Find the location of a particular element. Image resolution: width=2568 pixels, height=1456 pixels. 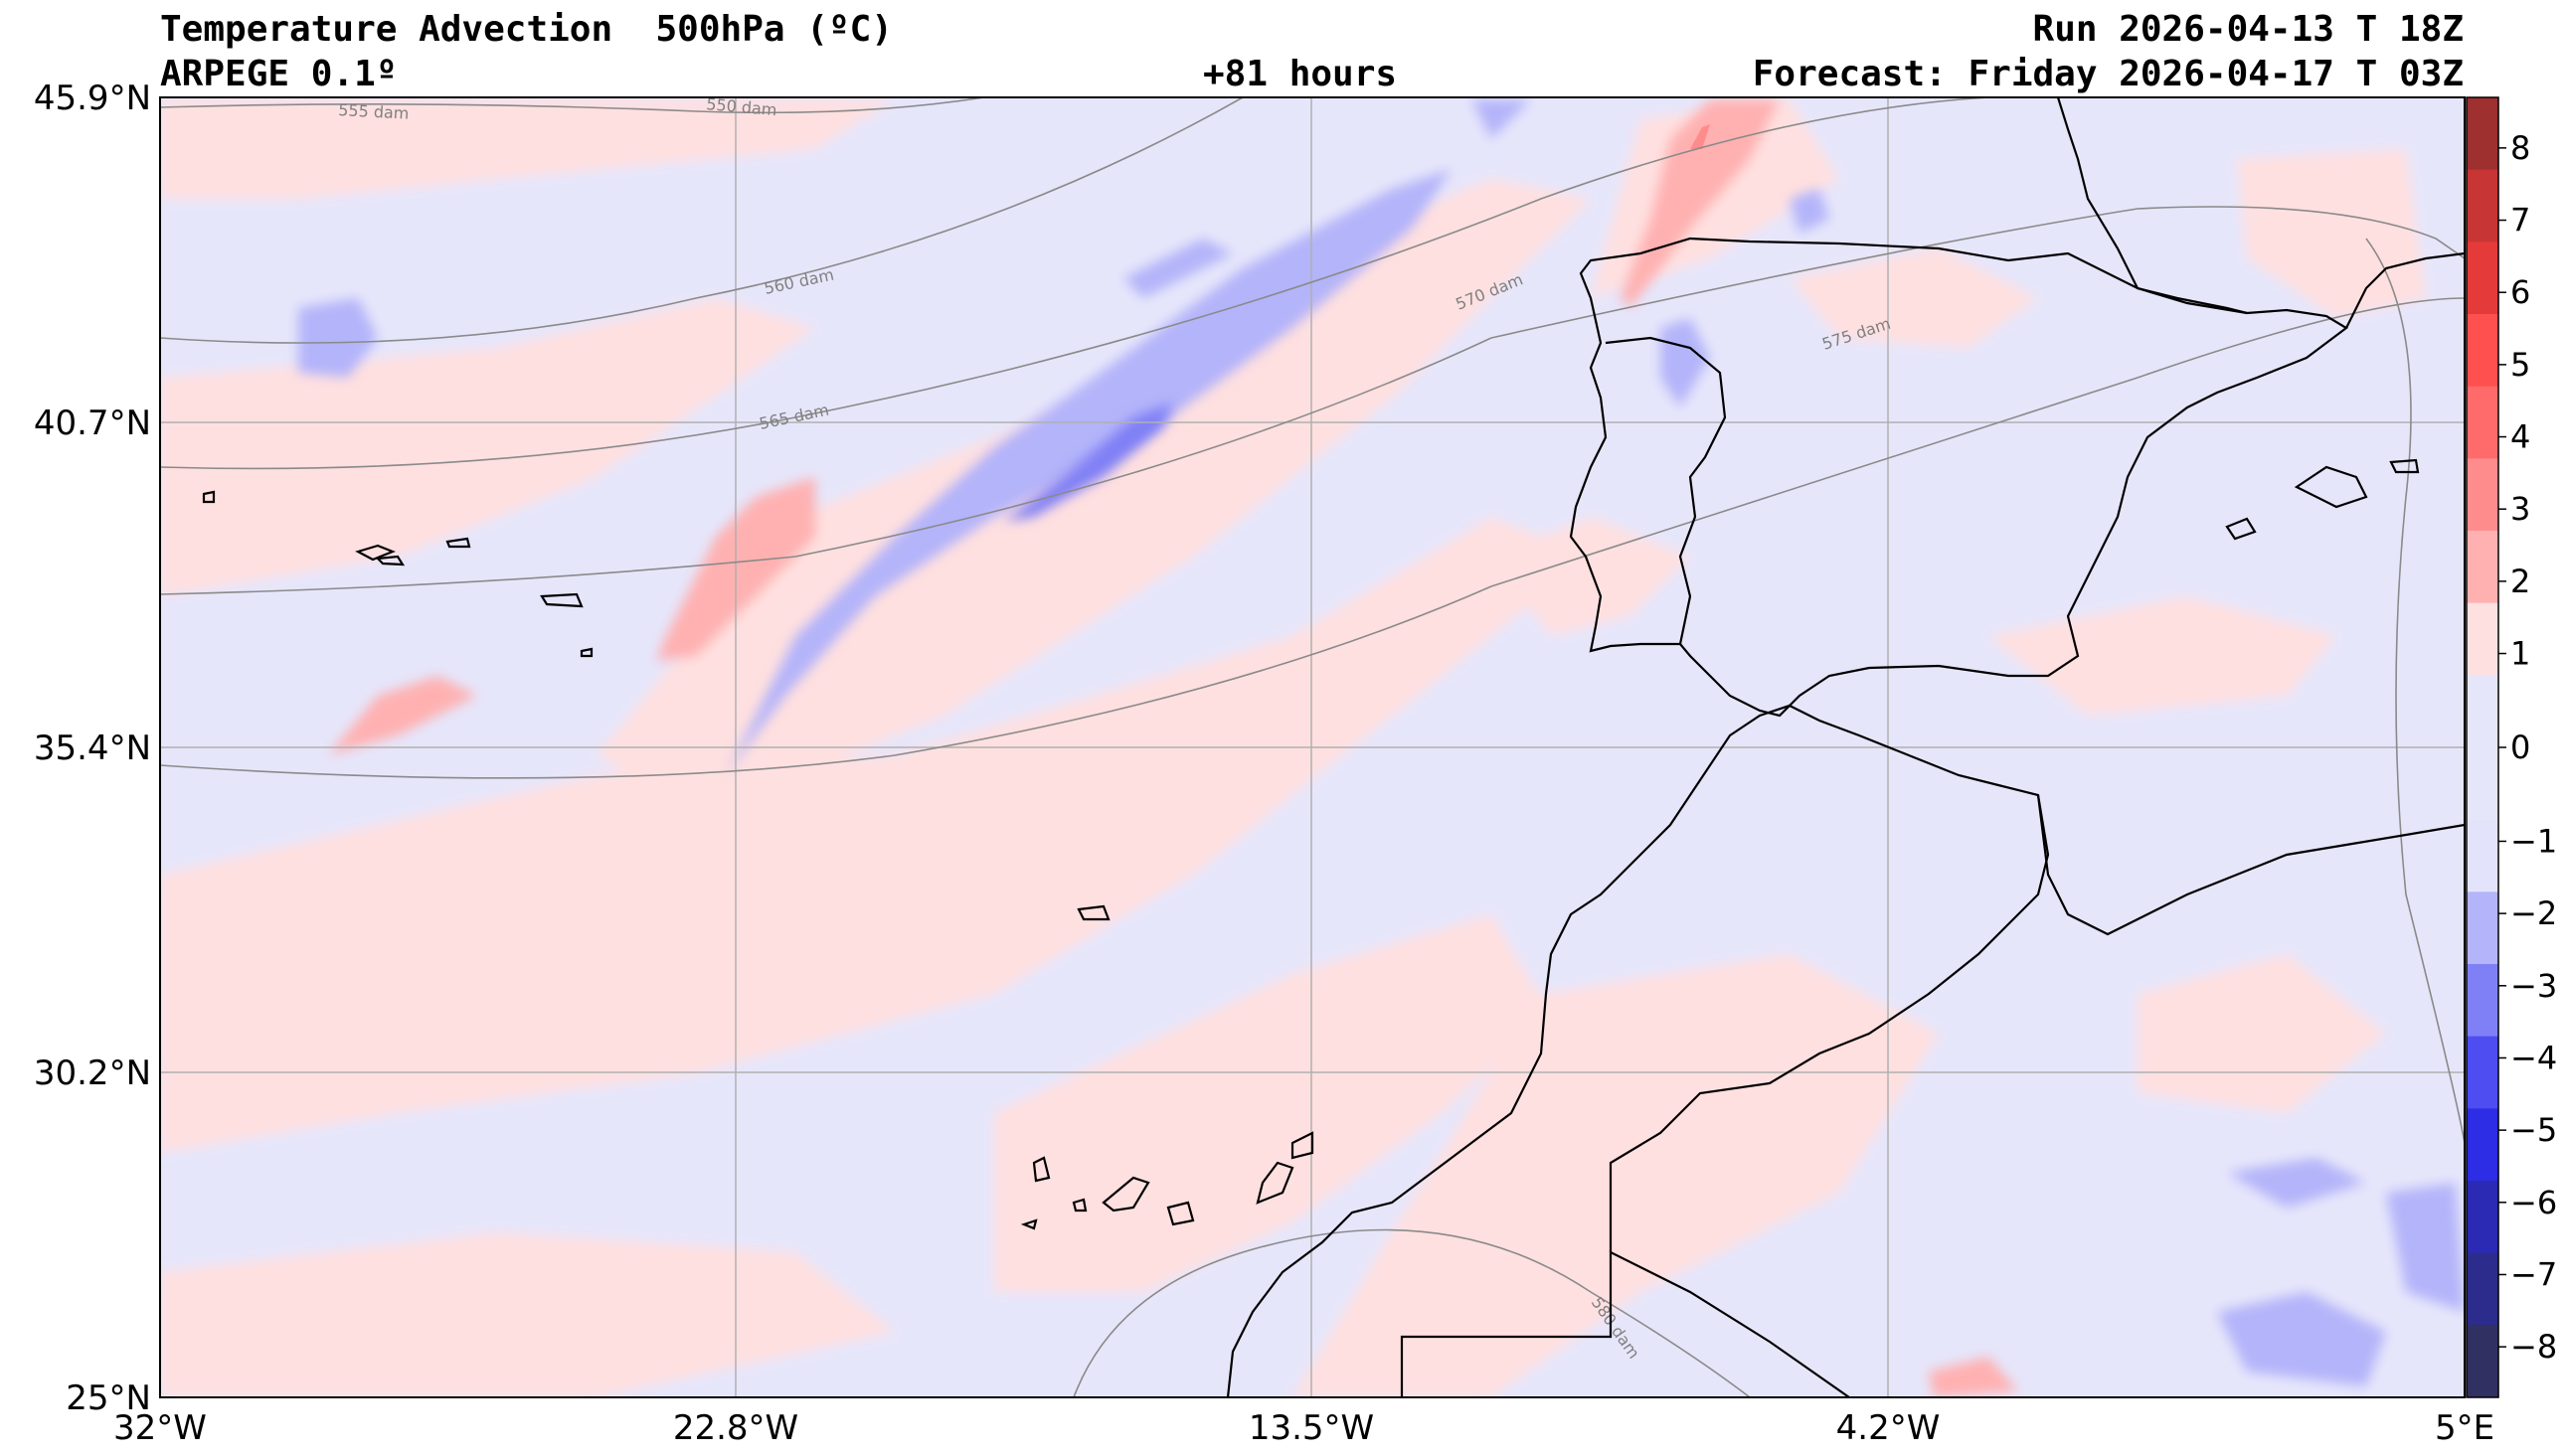

lat-tick-label: 45.9°N is located at coordinates (93, 98).